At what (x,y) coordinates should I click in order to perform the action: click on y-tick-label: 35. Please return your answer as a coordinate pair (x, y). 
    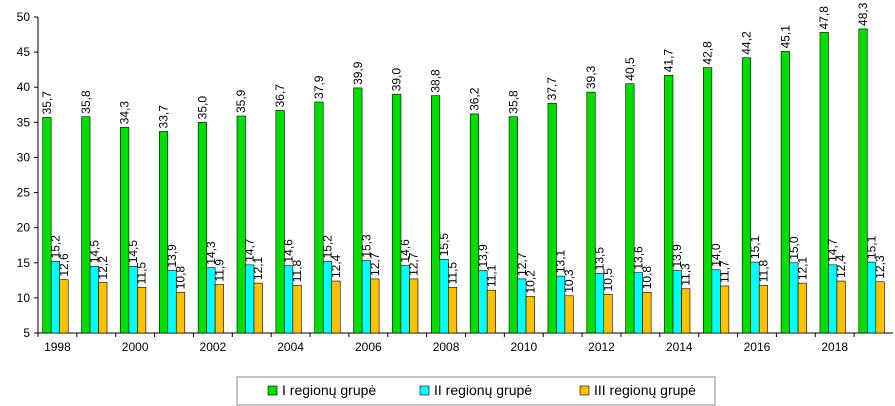
    Looking at the image, I should click on (24, 122).